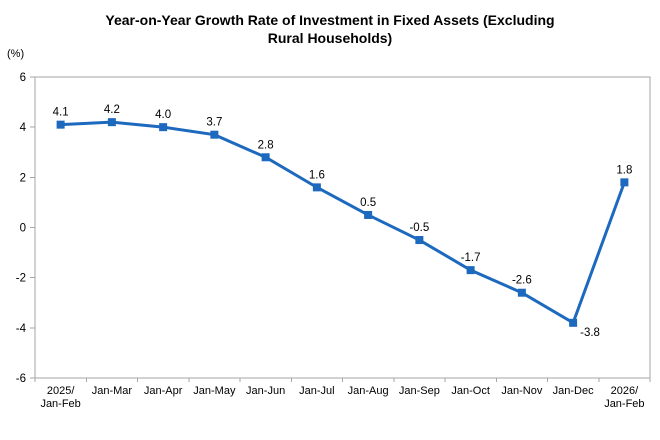  I want to click on y-axis-tick-label: 2, so click(23, 178).